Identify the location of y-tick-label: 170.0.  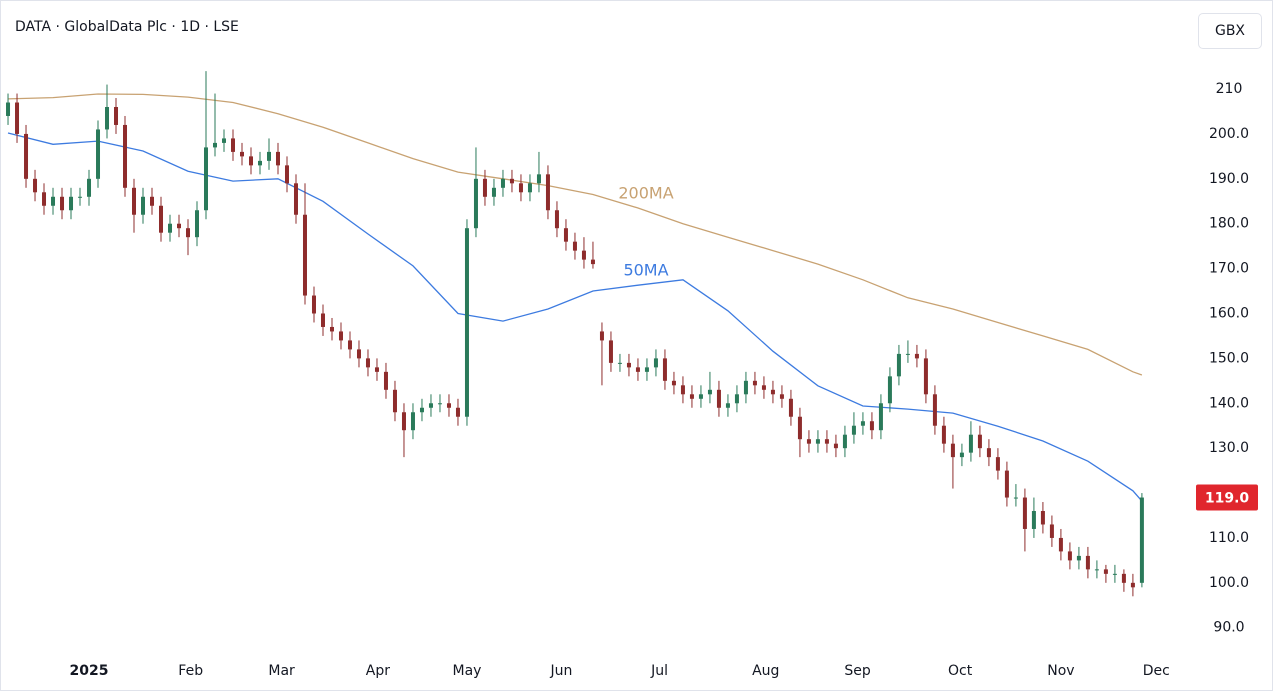
(1229, 269).